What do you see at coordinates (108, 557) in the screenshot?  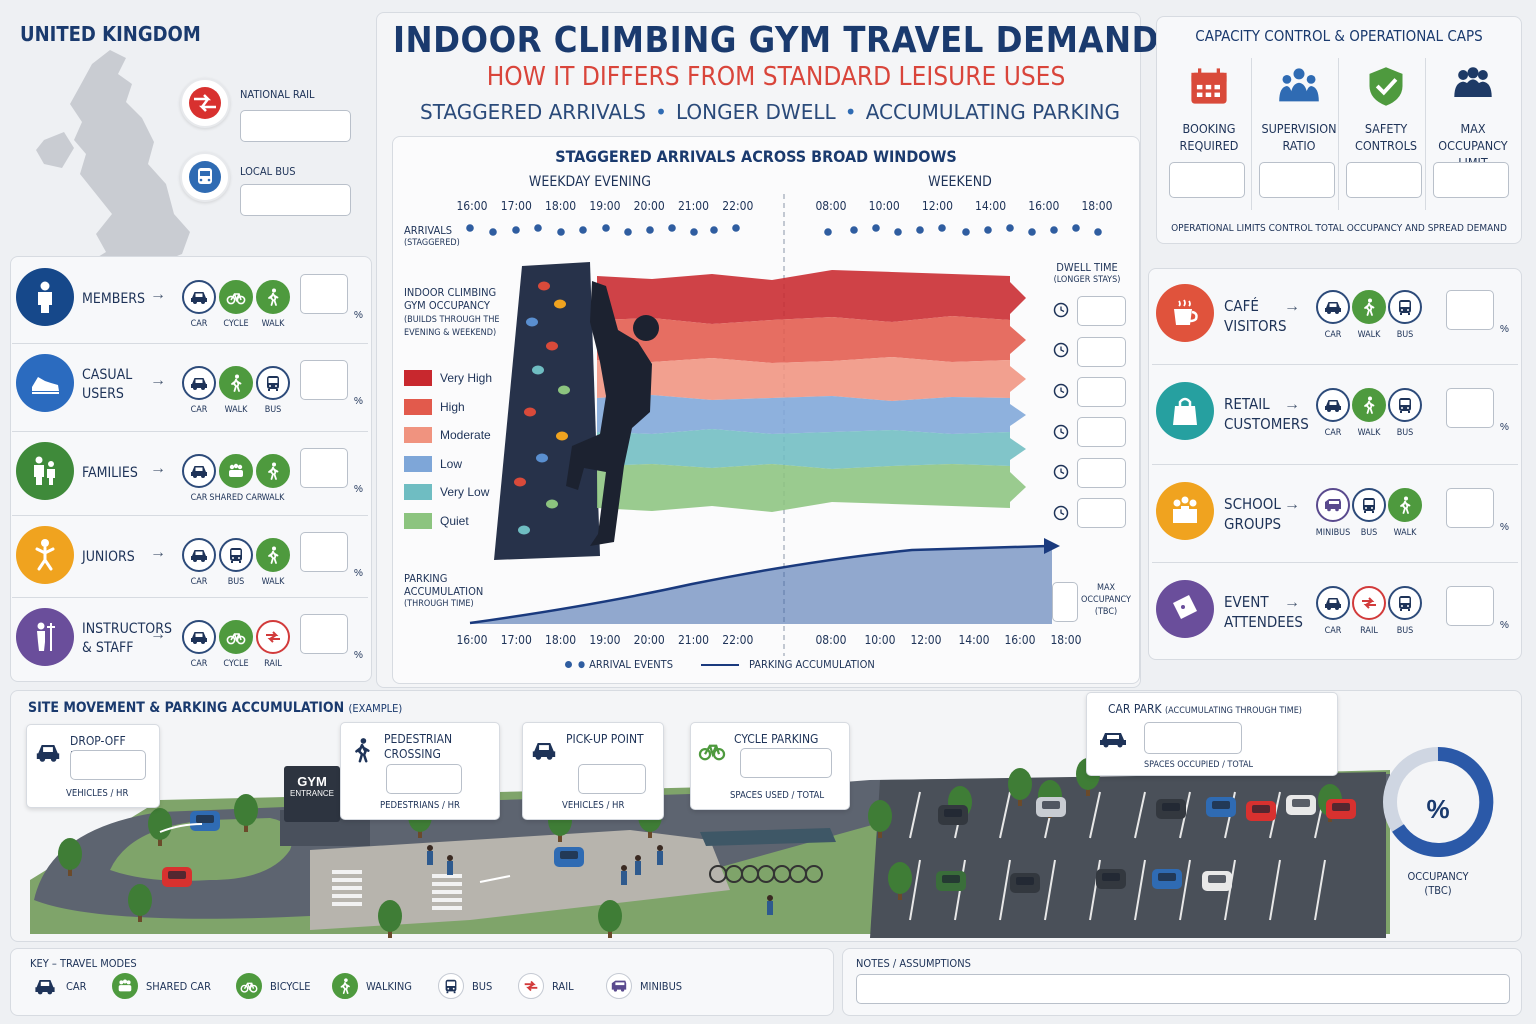 I see `user-group-label: JUNIORS` at bounding box center [108, 557].